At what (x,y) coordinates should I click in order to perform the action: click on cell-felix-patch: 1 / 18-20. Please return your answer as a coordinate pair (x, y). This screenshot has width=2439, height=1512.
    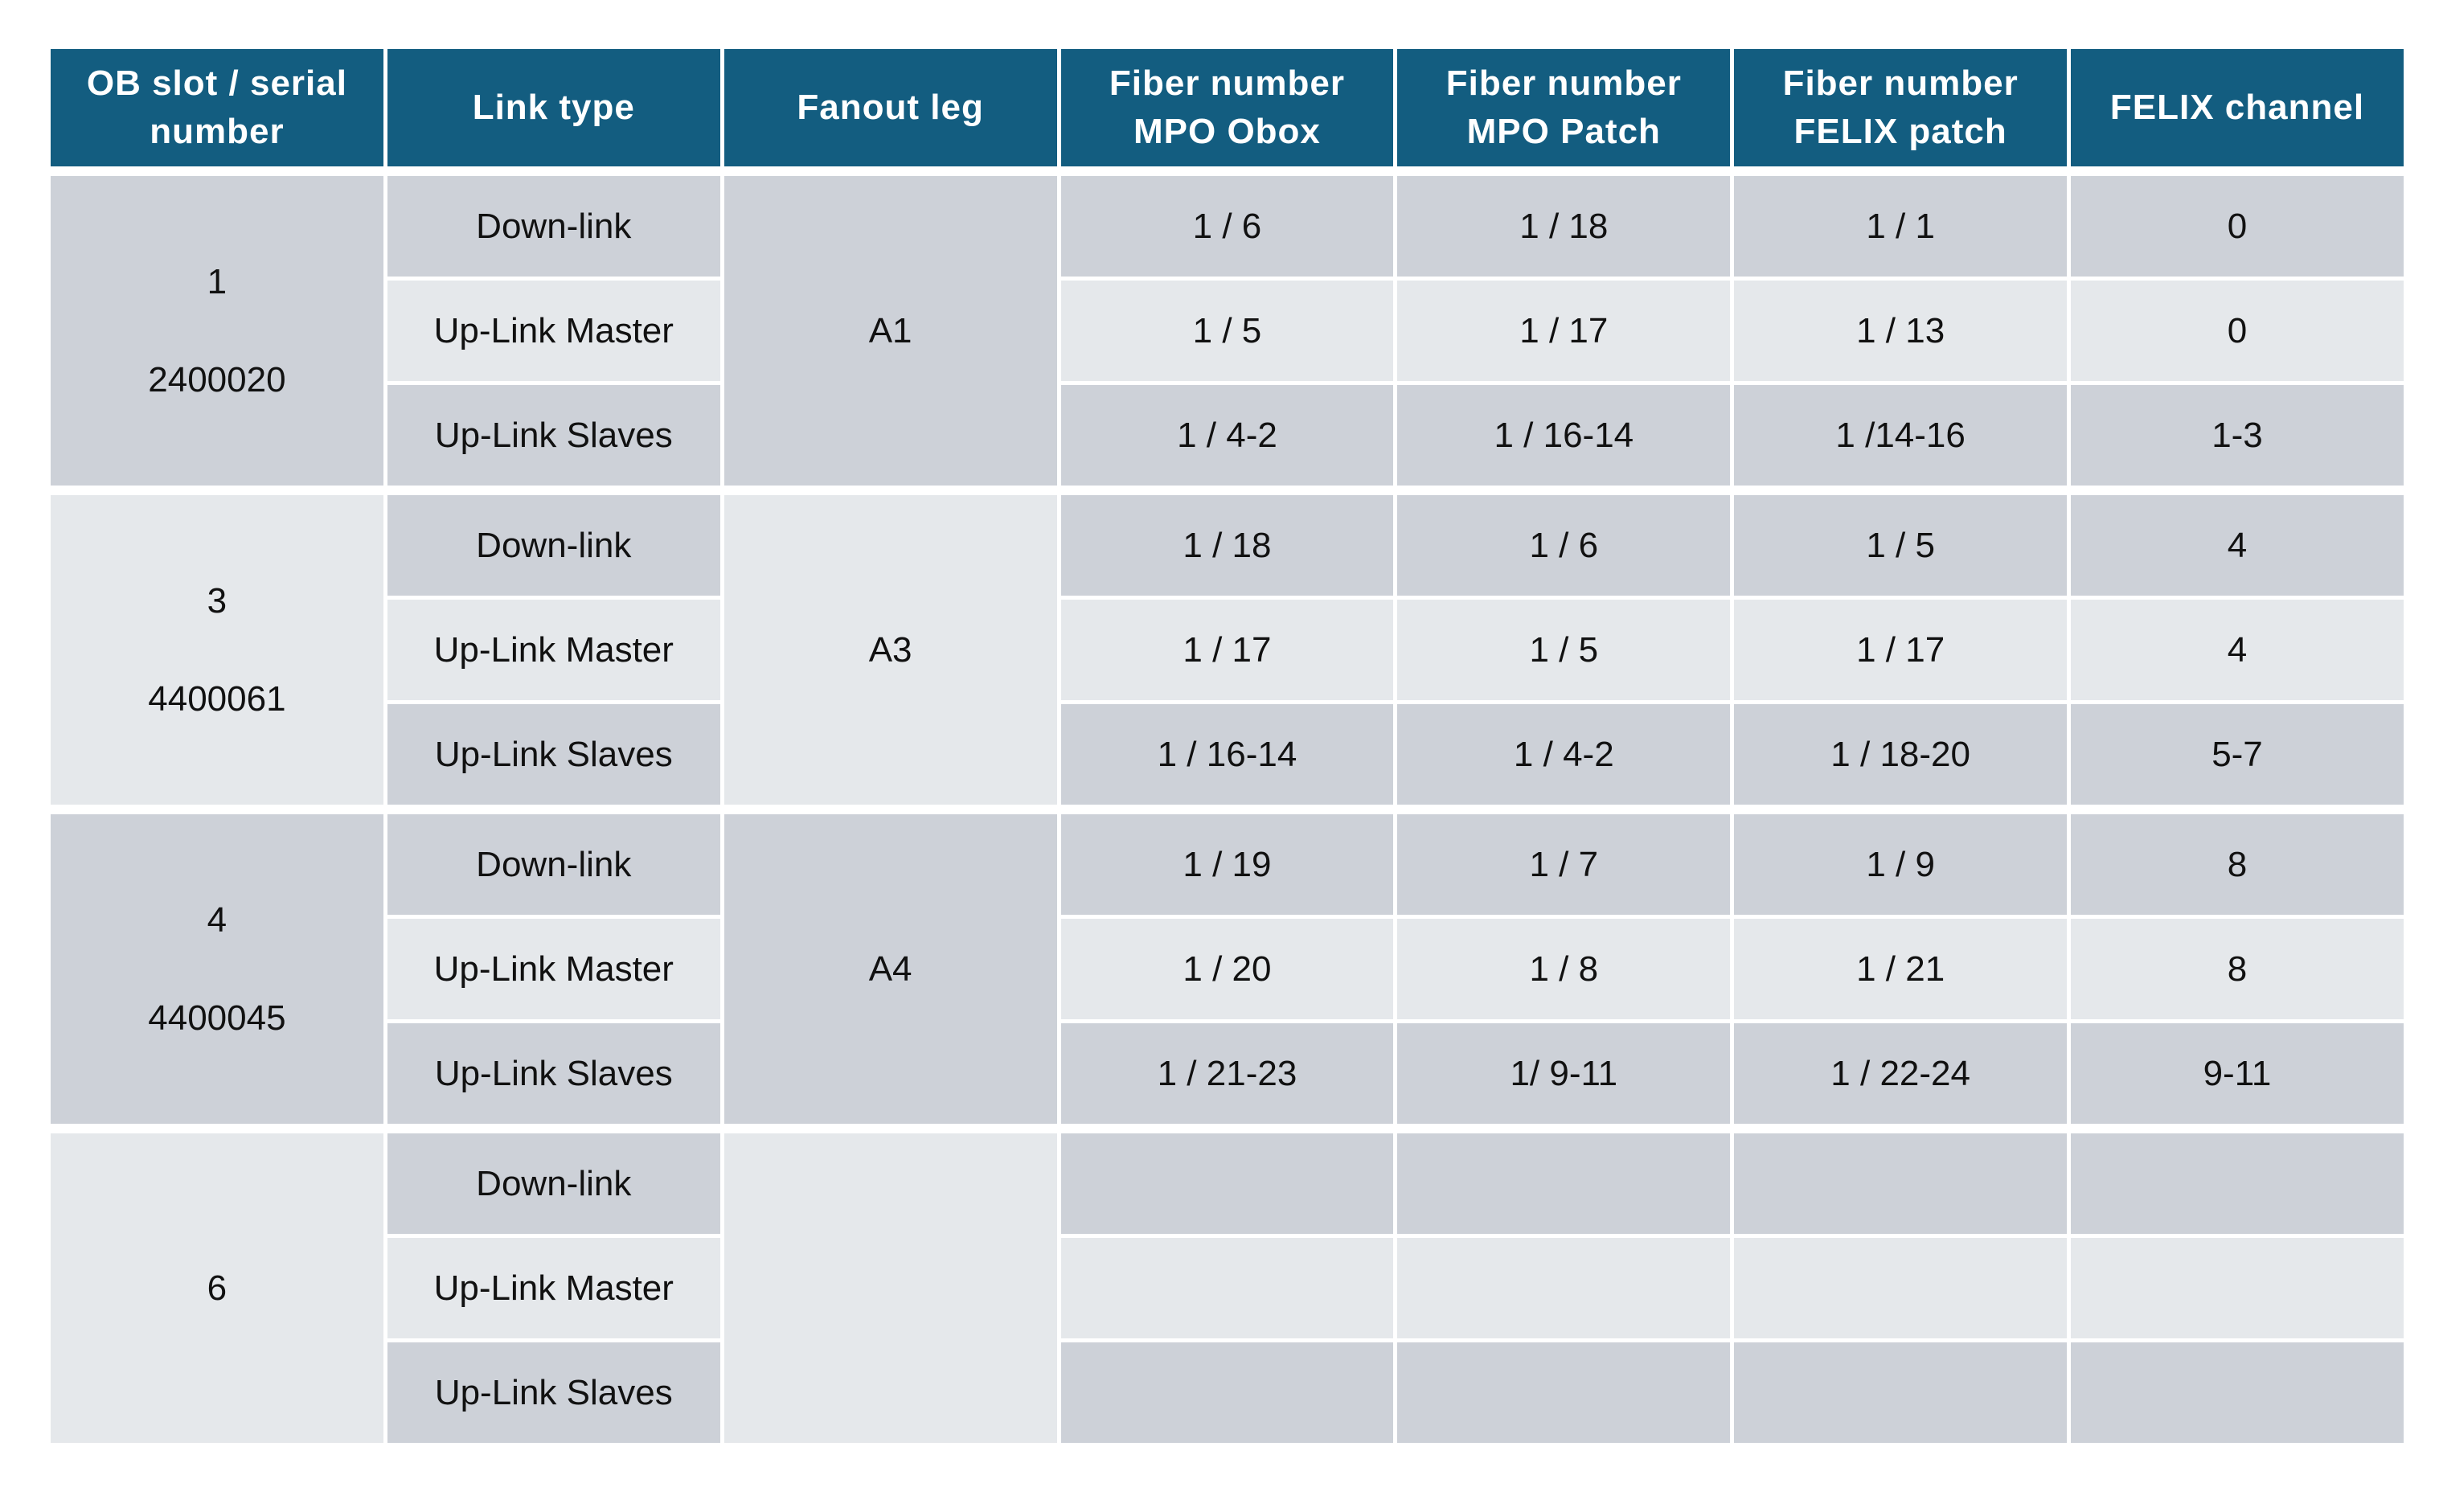
    Looking at the image, I should click on (1901, 756).